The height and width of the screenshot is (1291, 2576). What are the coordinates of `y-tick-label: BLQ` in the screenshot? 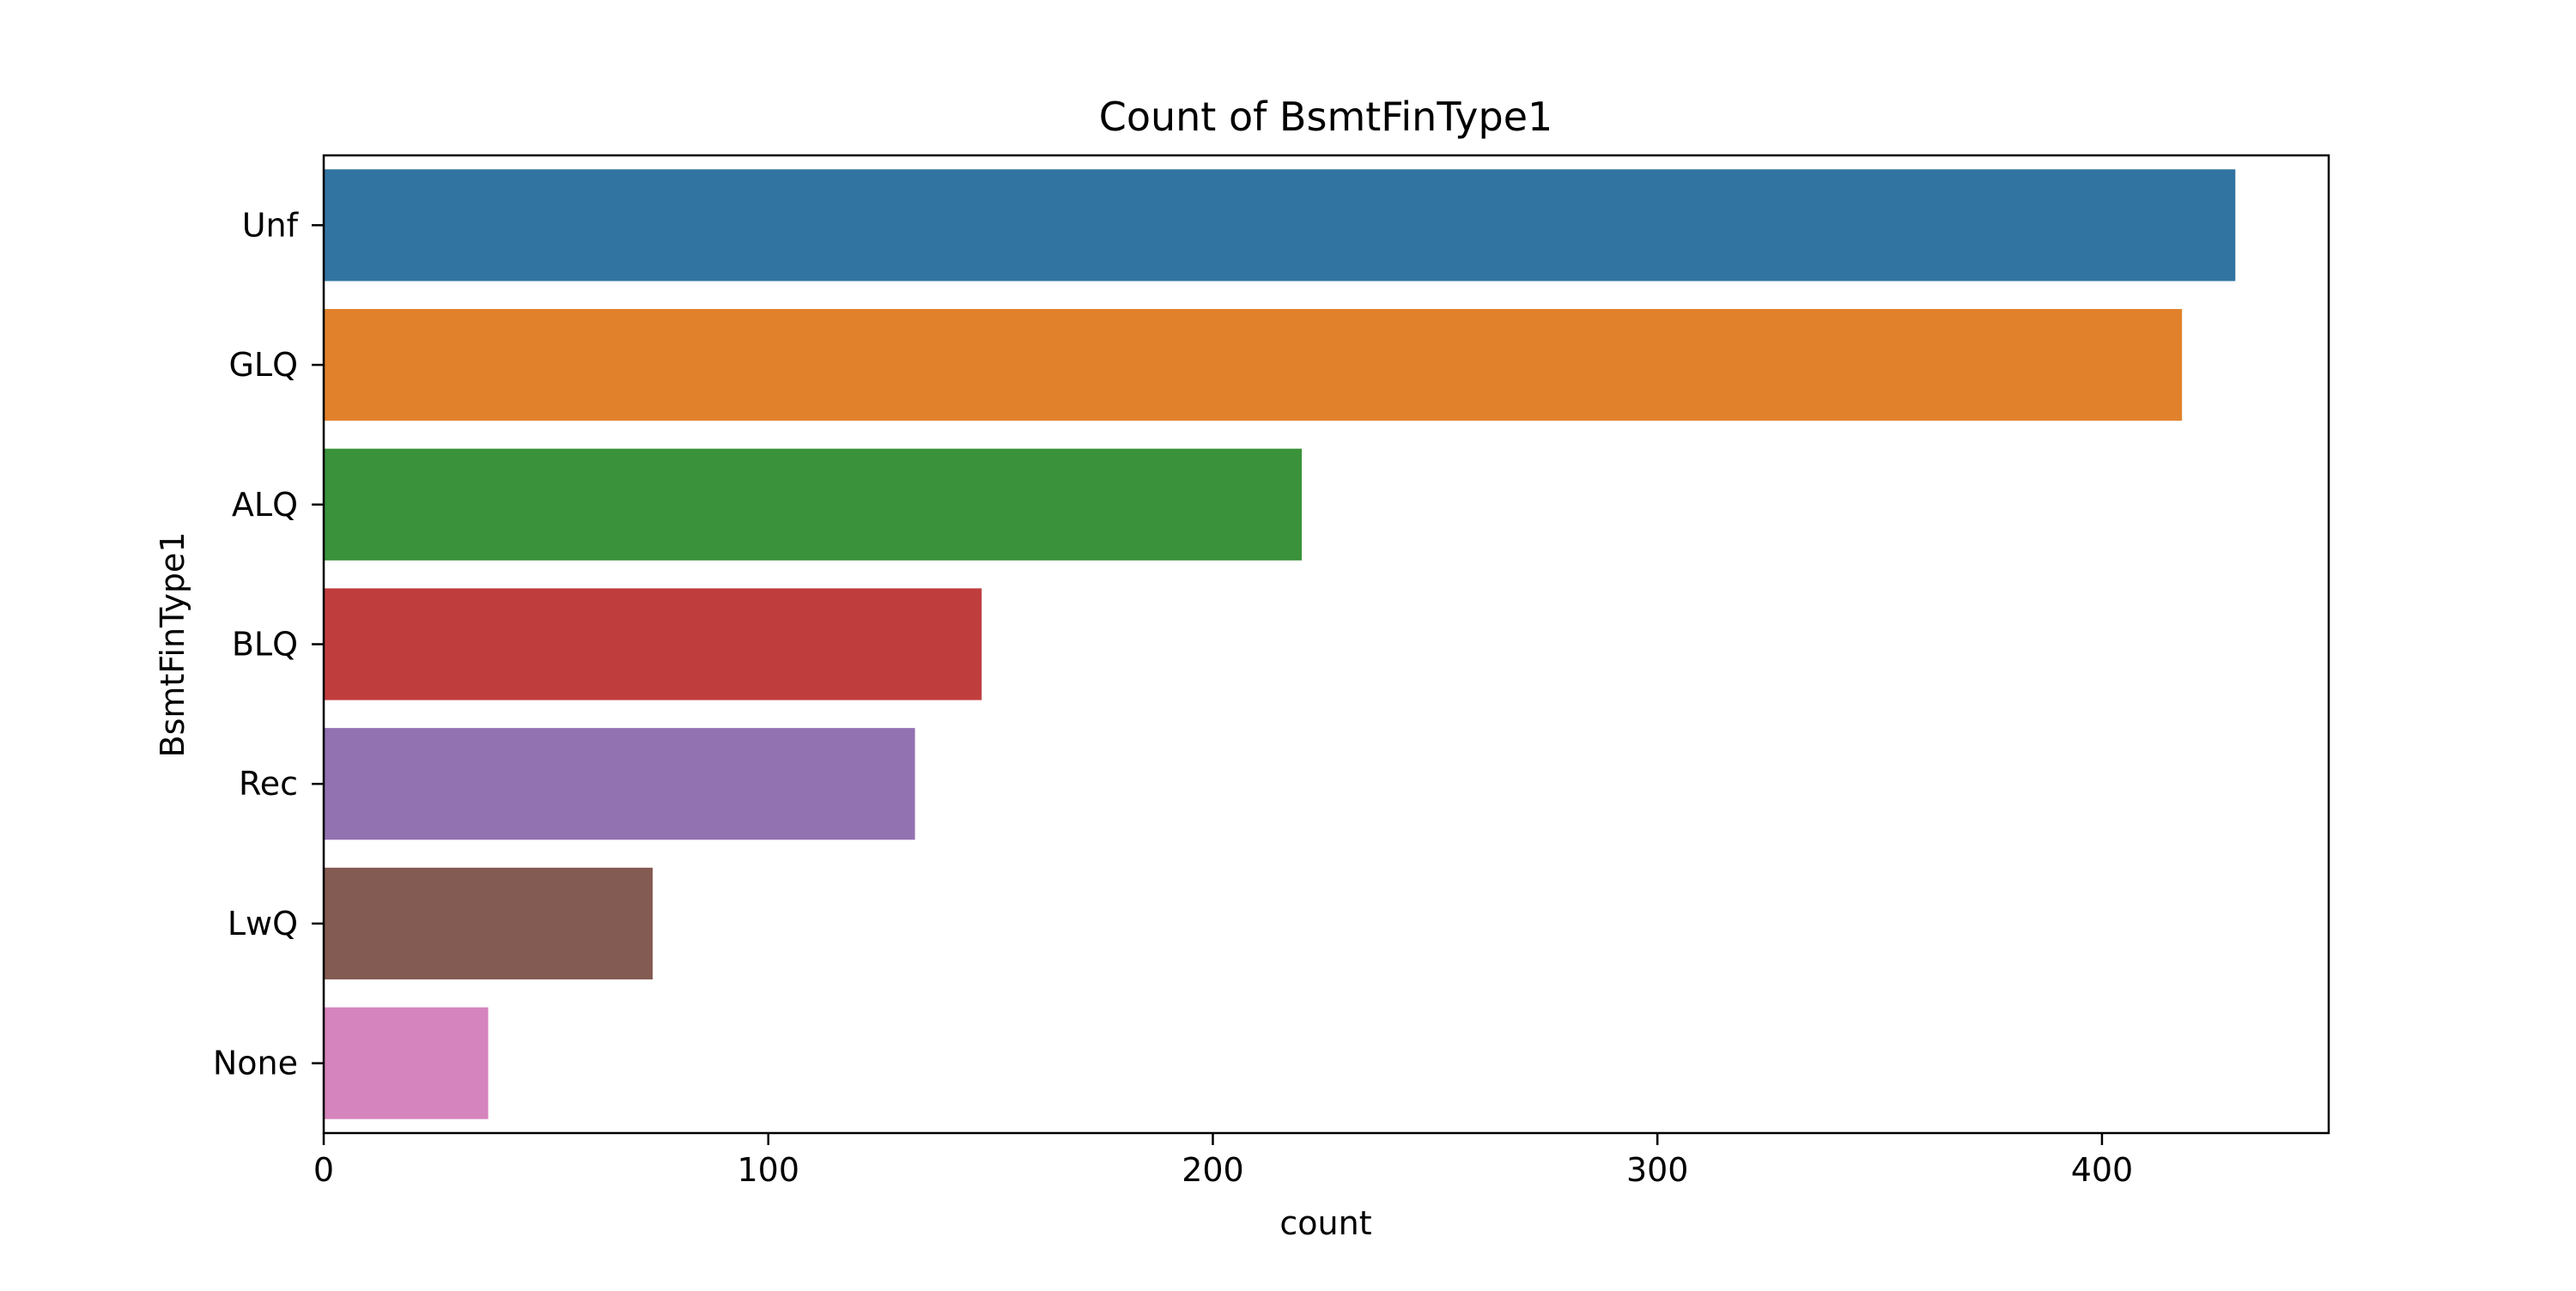 It's located at (265, 645).